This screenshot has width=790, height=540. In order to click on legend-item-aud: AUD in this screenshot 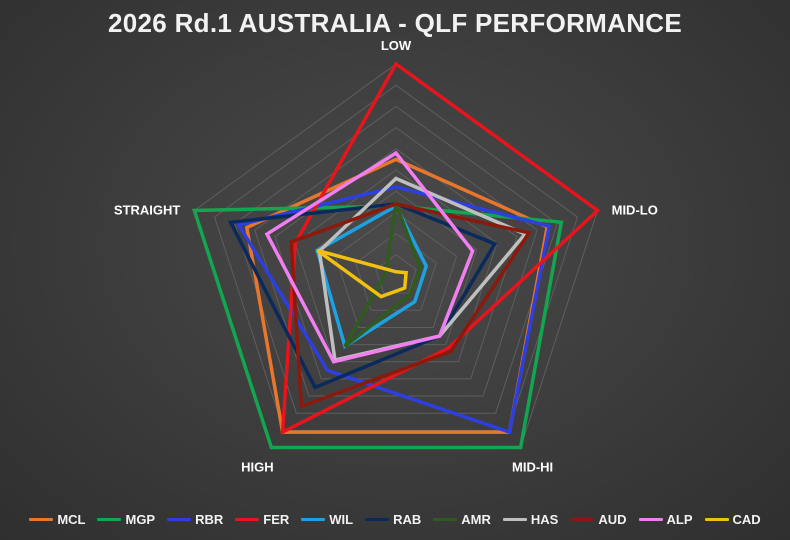, I will do `click(598, 519)`.